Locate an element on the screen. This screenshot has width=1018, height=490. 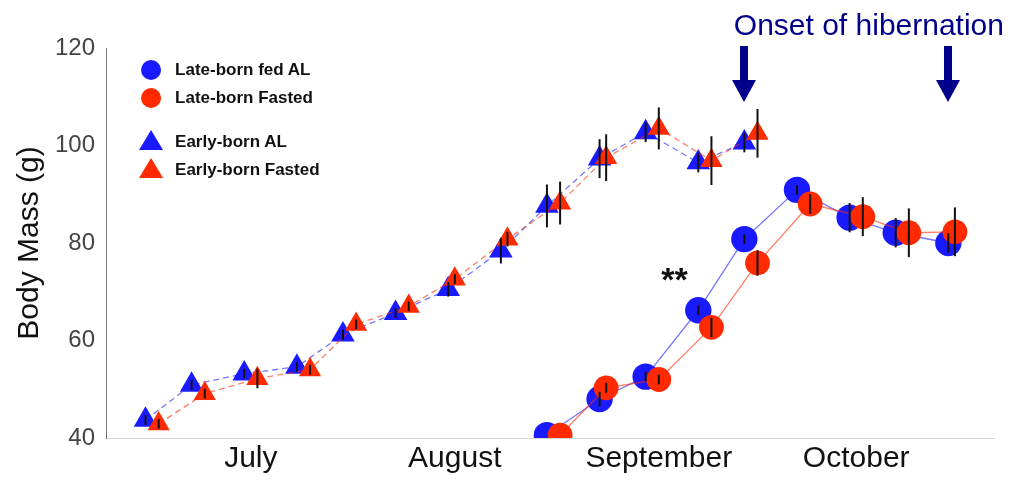
legend-label: Late-born Fasted is located at coordinates (244, 97).